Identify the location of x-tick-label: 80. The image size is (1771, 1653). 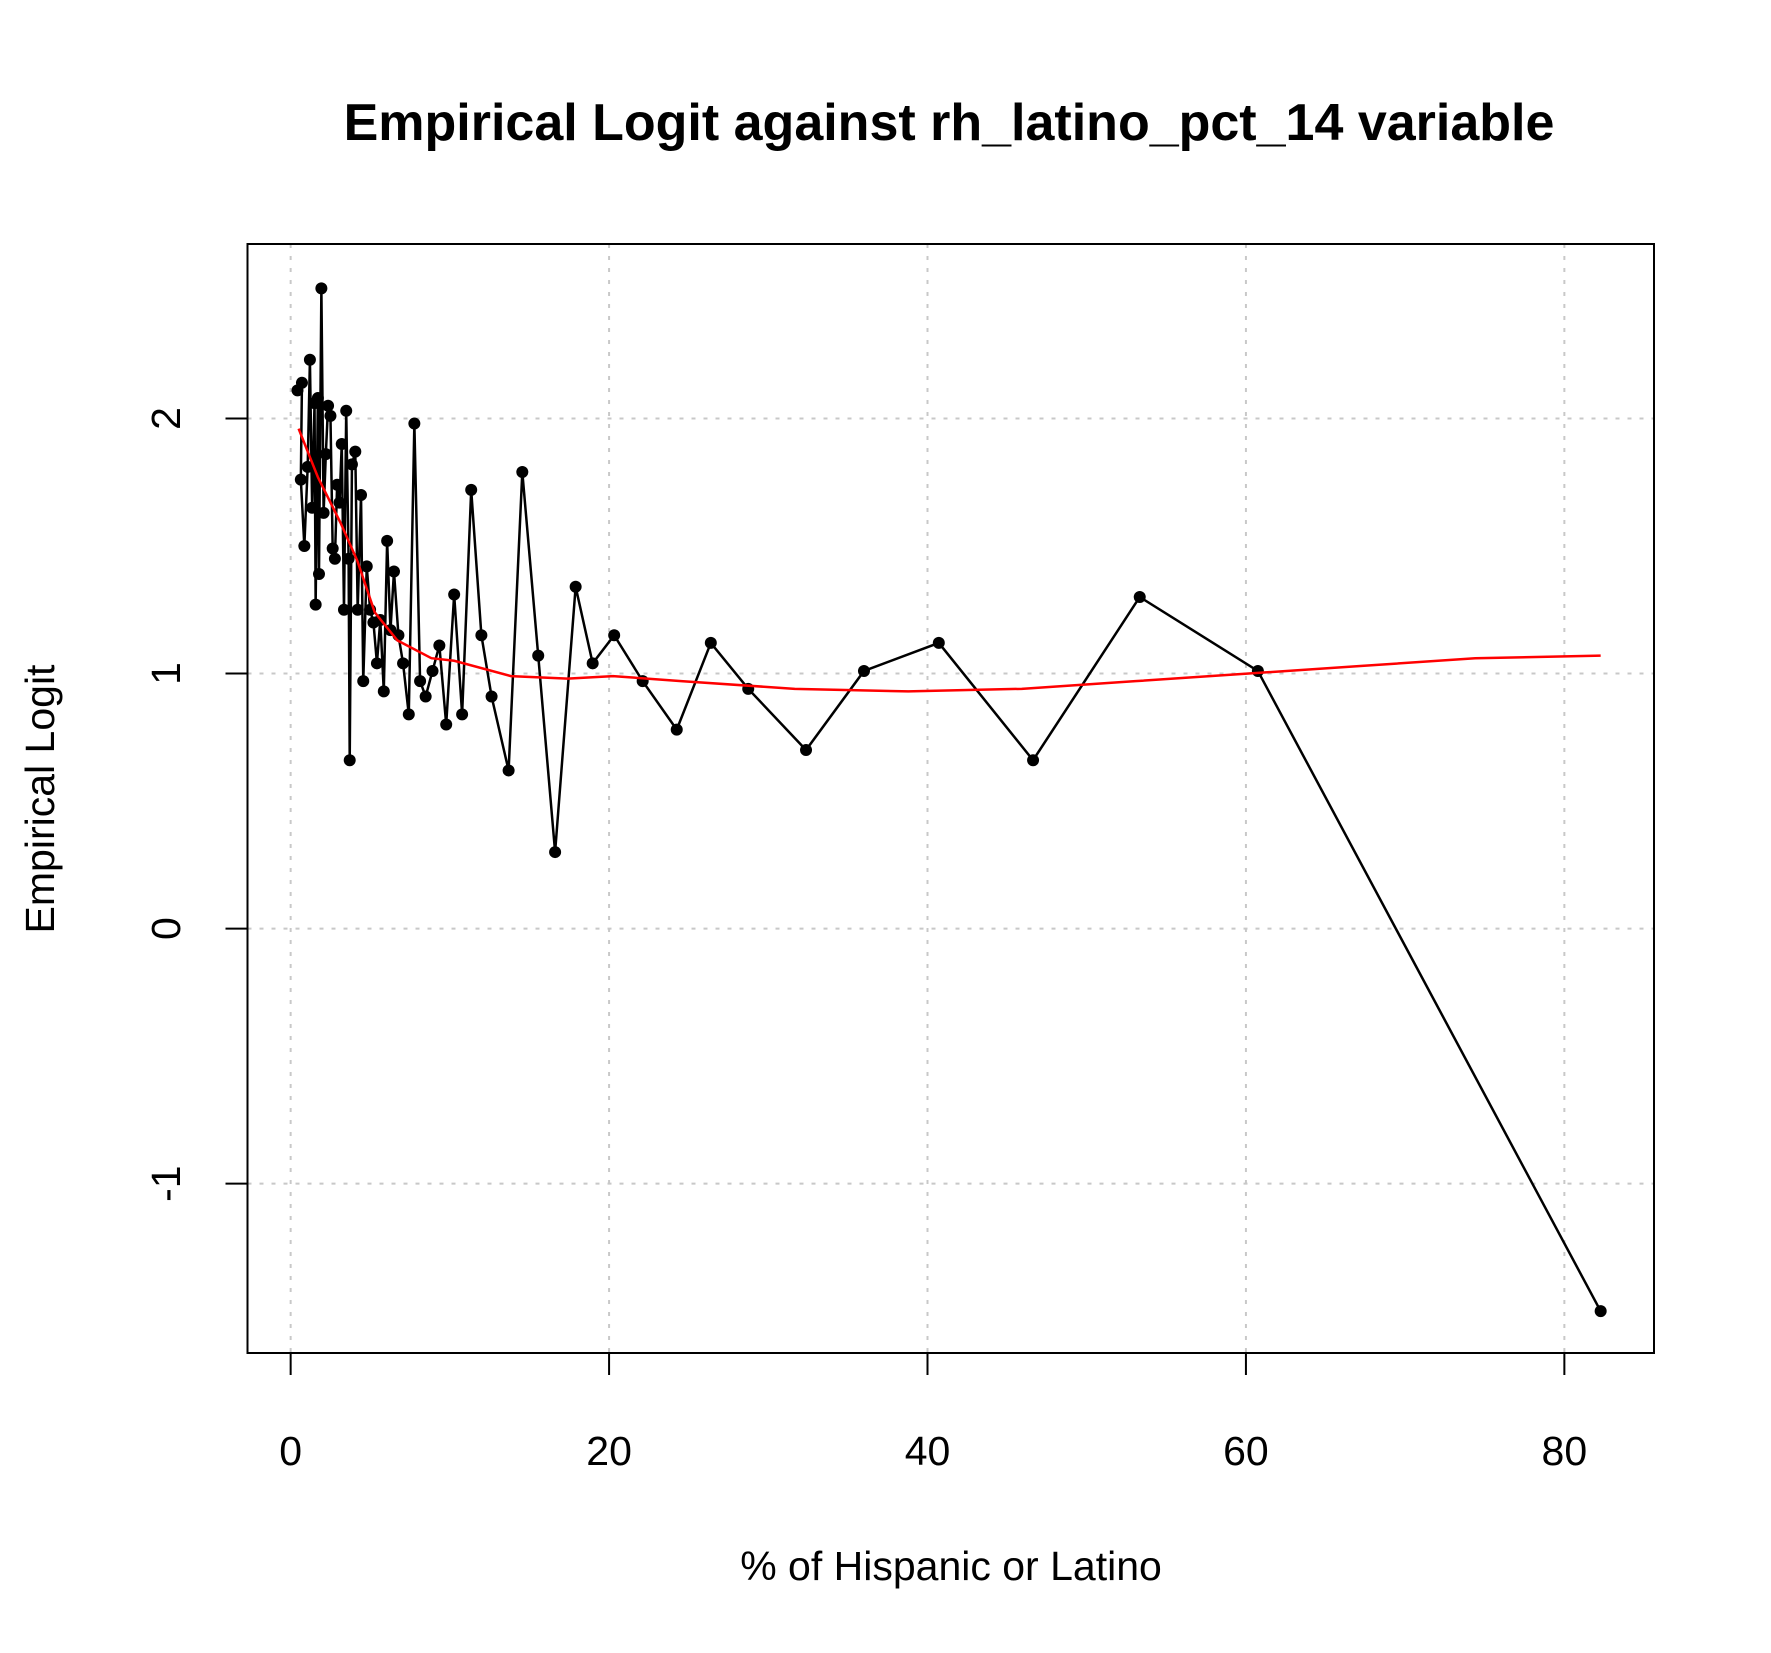
(1565, 1451).